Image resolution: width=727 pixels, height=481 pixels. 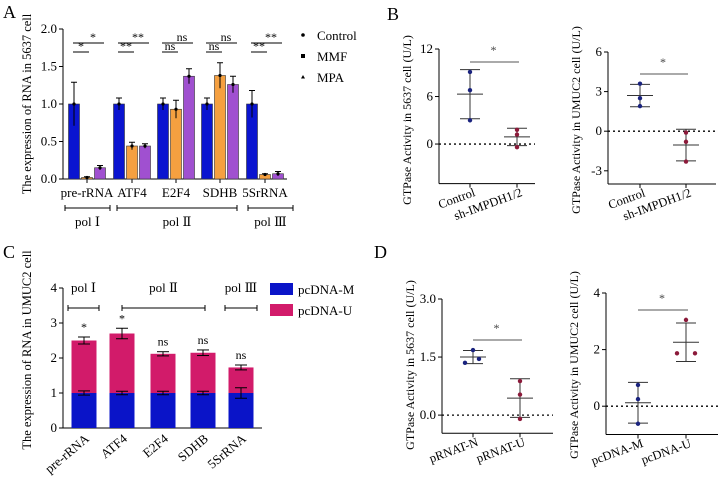 I want to click on y-tick-label: 1, so click(x=54, y=392).